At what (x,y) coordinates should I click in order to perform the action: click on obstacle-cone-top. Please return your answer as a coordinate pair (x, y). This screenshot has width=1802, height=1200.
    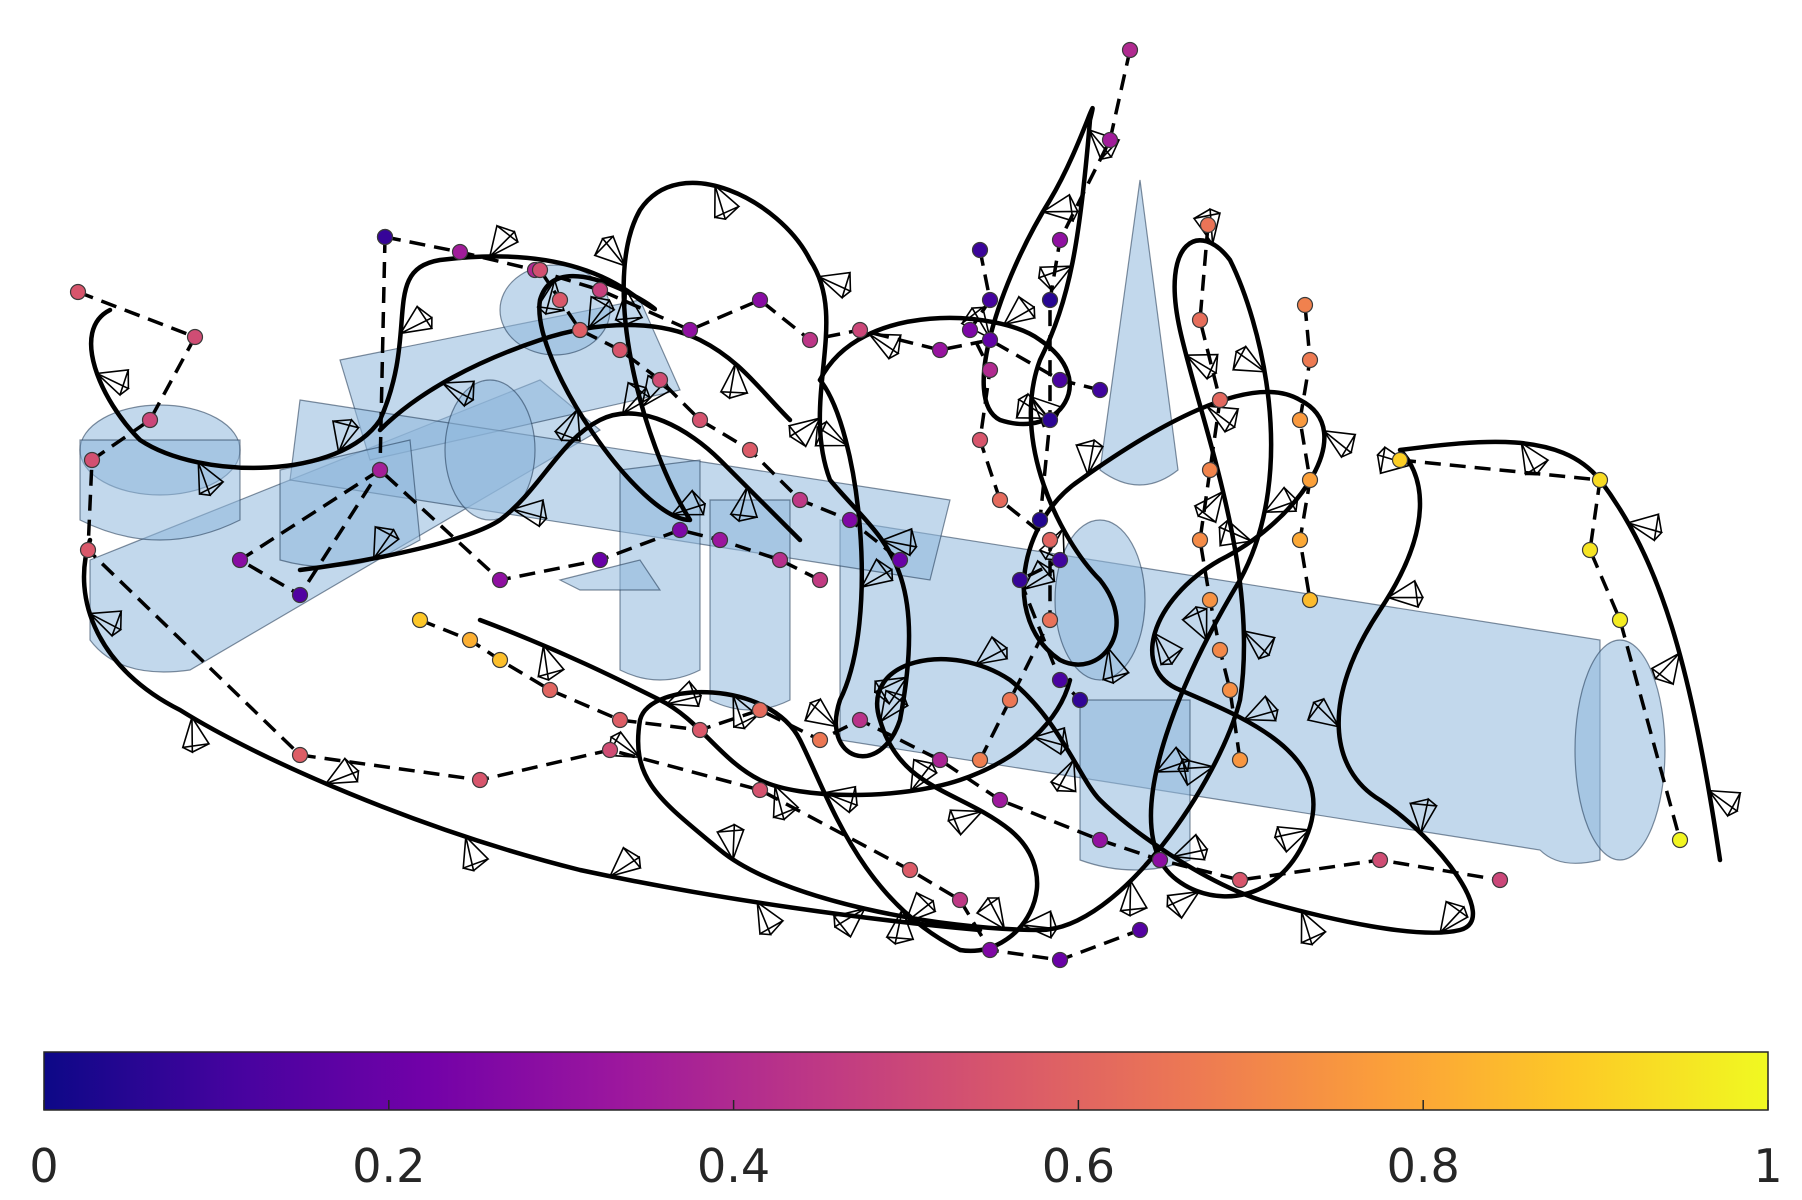
    Looking at the image, I should click on (1139, 332).